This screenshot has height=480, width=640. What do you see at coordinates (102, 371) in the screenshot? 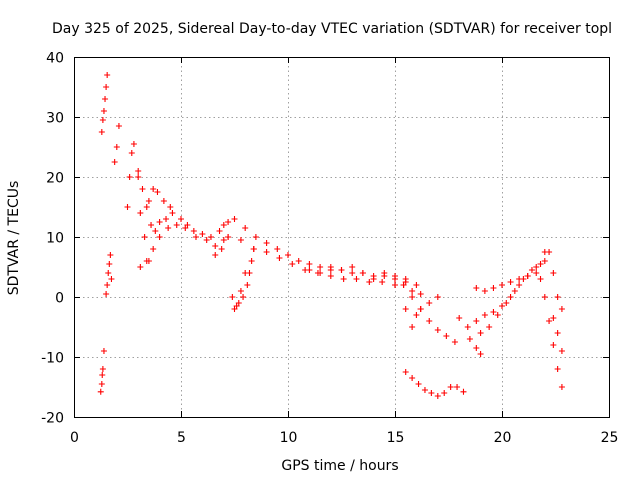
I see `series-early-low` at bounding box center [102, 371].